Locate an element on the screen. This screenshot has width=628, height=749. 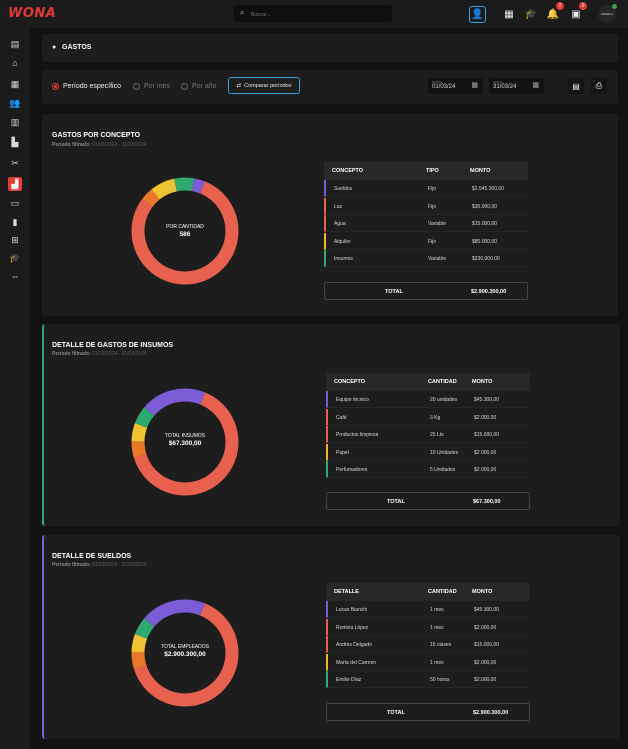
section-title: DETALLE DE GASTOS DE INSUMOS is located at coordinates (113, 345).